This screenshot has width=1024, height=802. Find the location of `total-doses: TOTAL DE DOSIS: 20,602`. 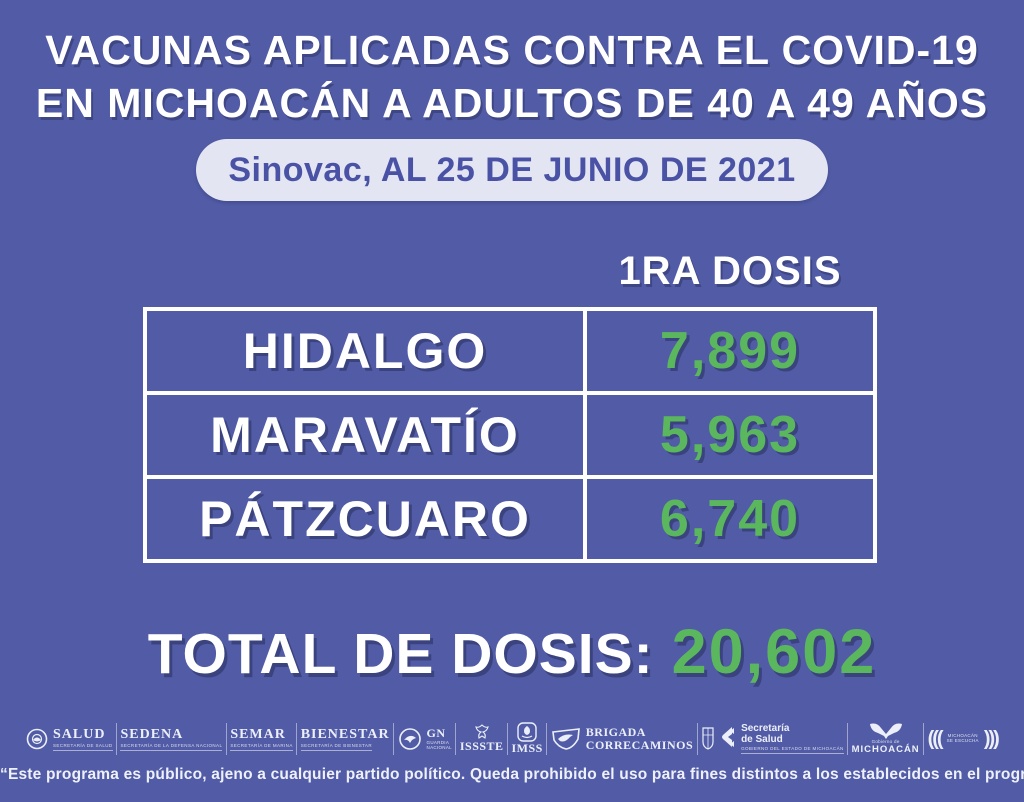

total-doses: TOTAL DE DOSIS: 20,602 is located at coordinates (512, 652).